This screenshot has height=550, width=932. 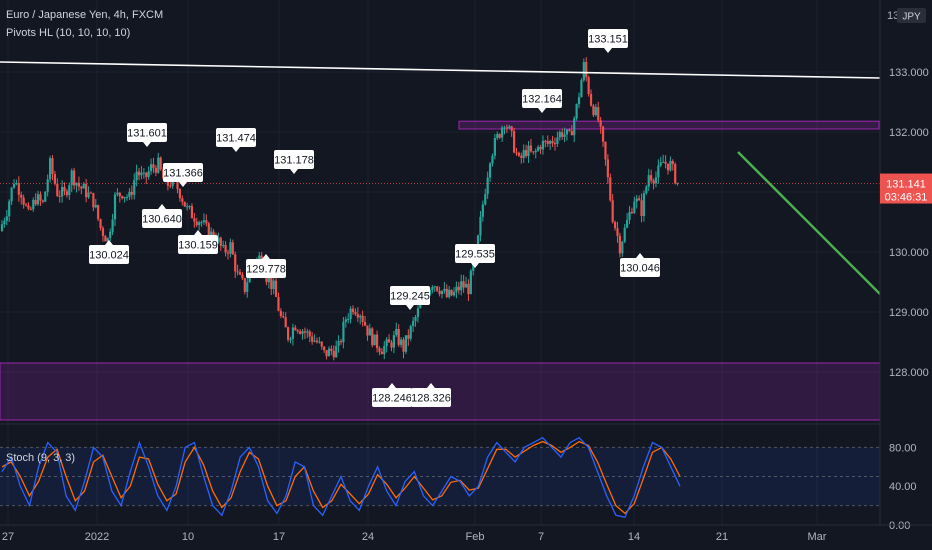 I want to click on pivot-label-text: 131.474, so click(x=236, y=139).